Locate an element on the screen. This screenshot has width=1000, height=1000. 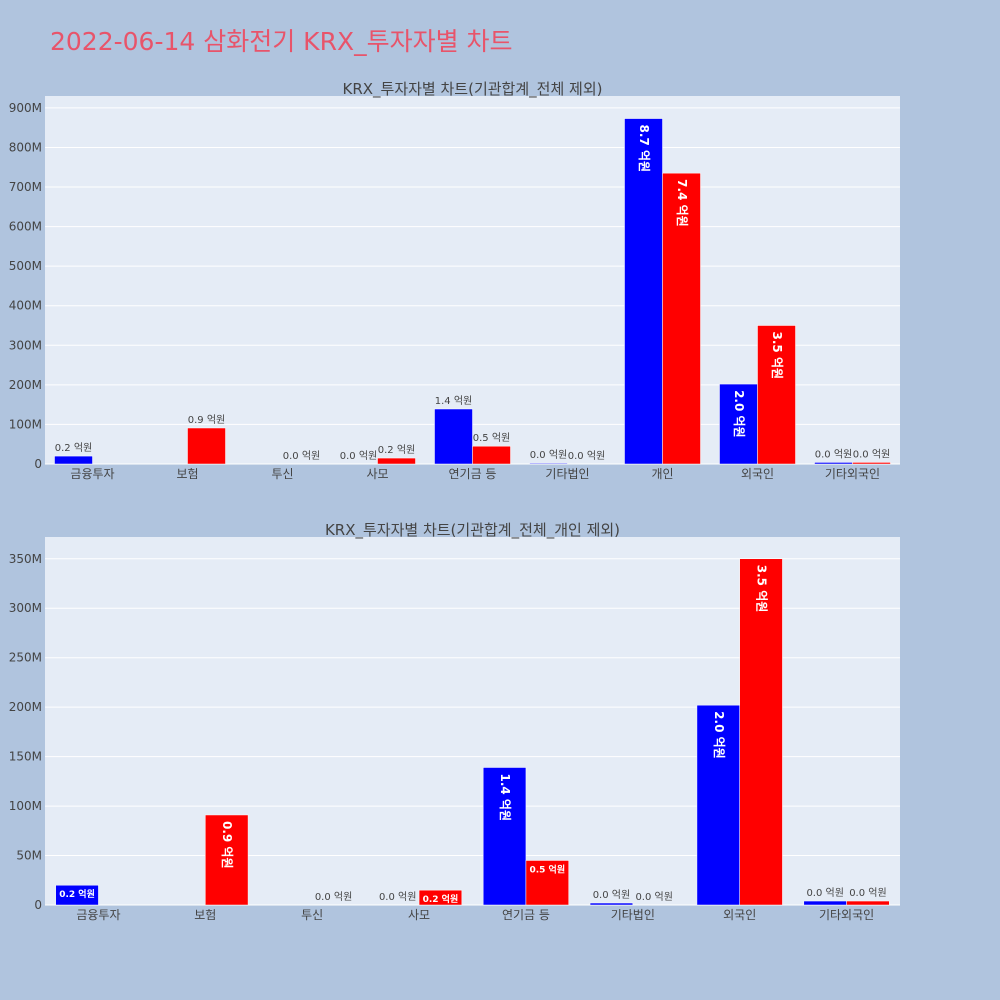
y-tick-label: 800M is located at coordinates (25, 147).